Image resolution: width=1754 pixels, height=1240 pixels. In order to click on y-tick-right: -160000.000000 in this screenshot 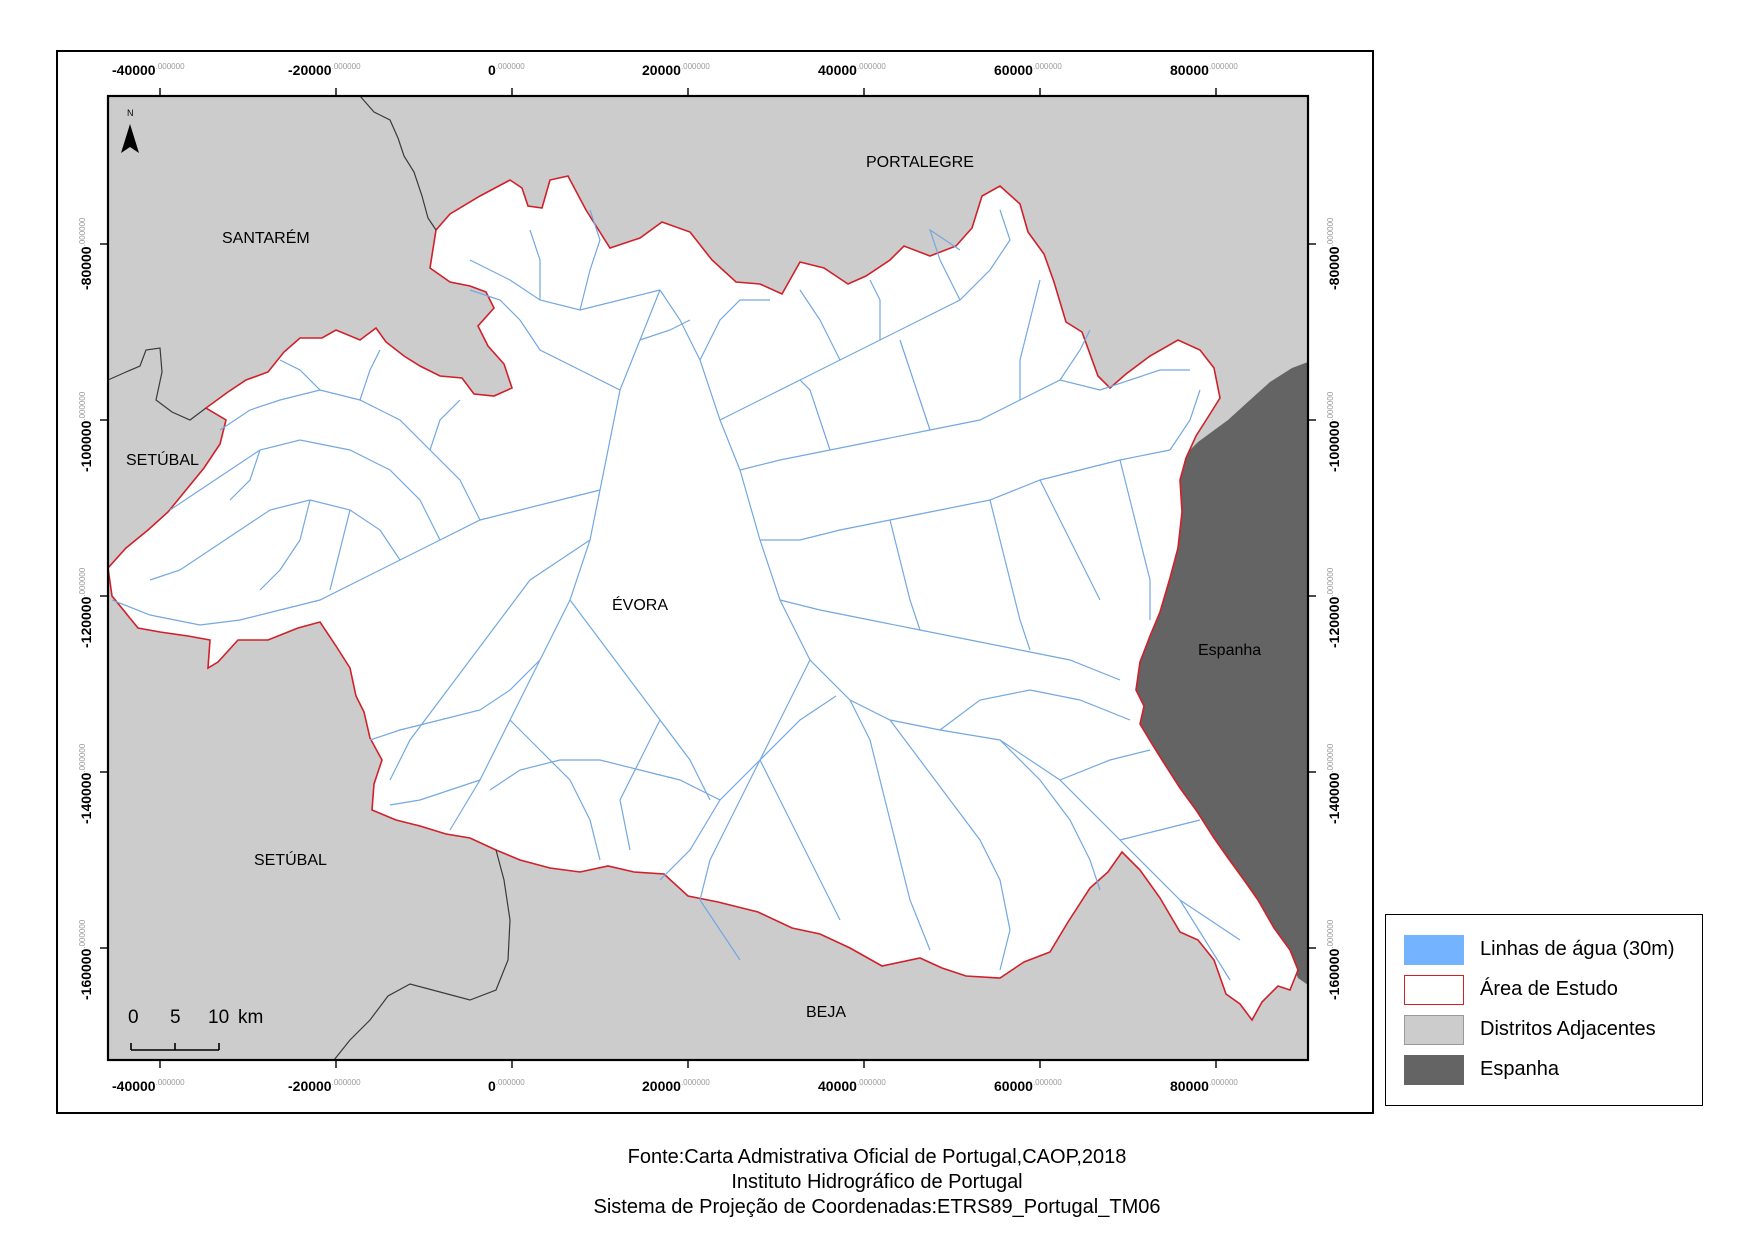, I will do `click(1334, 959)`.